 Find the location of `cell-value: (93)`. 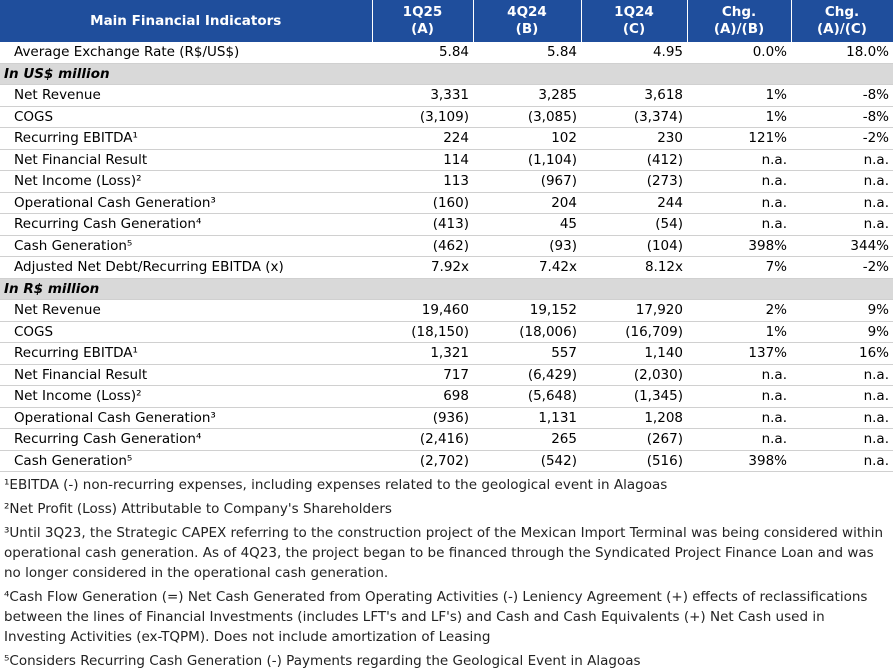

cell-value: (93) is located at coordinates (527, 246).